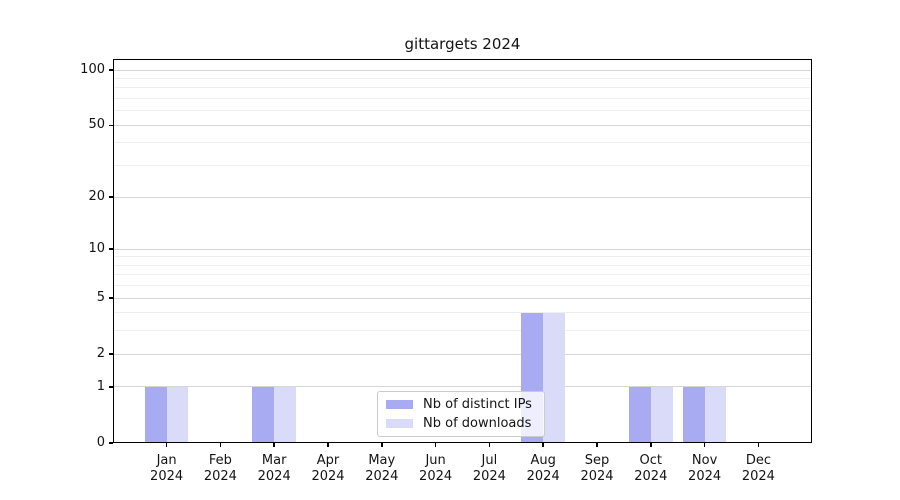  I want to click on chart-title: gittargets 2024, so click(462, 44).